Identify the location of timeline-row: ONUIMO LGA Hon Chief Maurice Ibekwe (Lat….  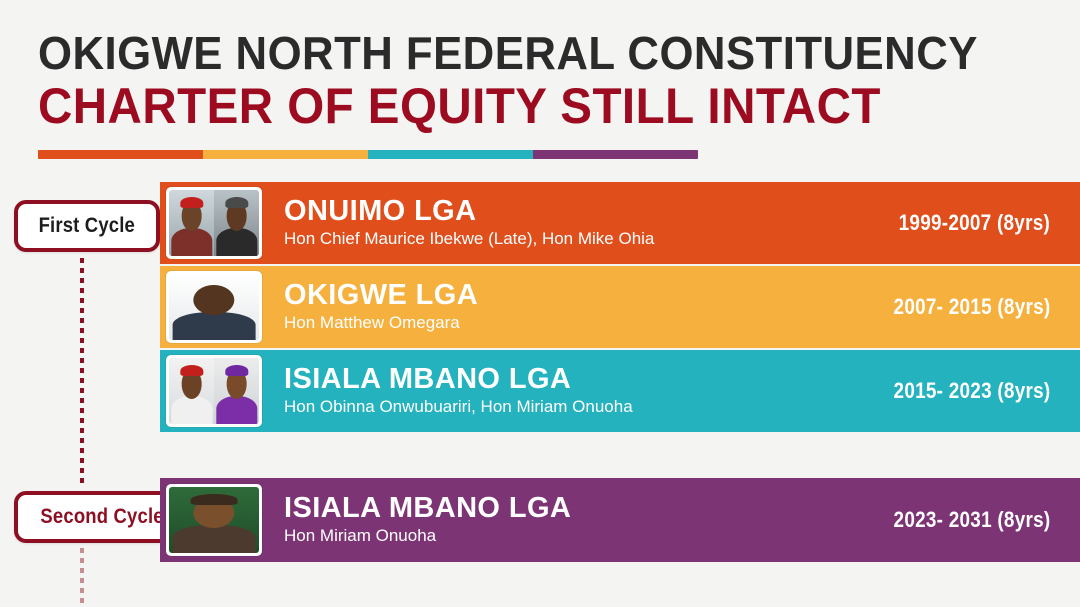
(620, 223).